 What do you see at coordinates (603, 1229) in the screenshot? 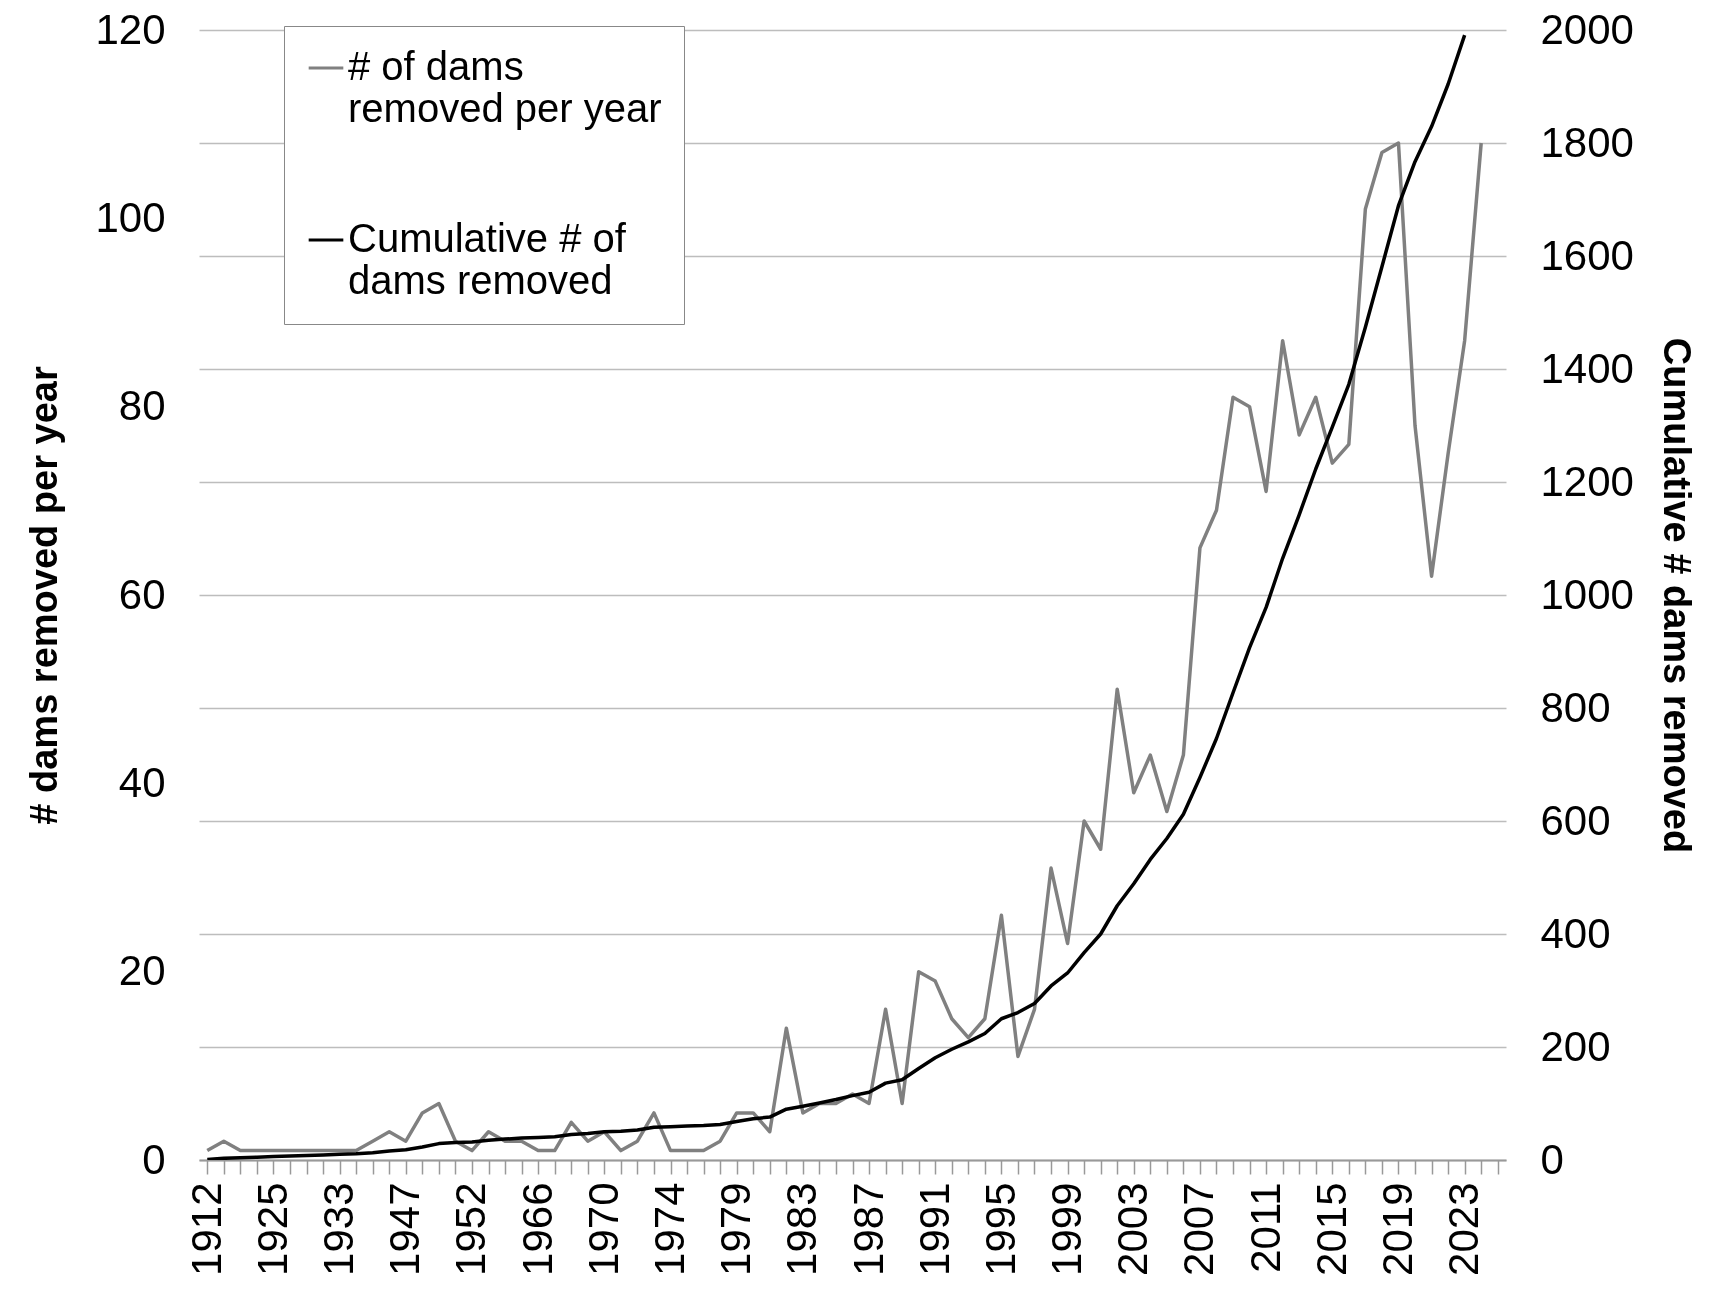
I see `x-tick-label: 1970` at bounding box center [603, 1229].